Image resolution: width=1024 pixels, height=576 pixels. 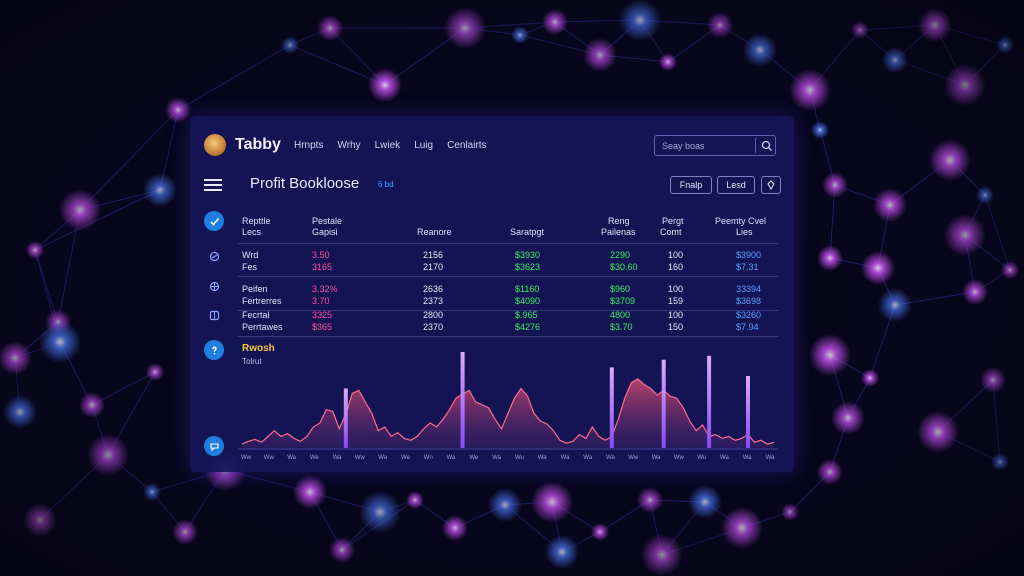 What do you see at coordinates (252, 361) in the screenshot?
I see `section-subtitle: Tolrut` at bounding box center [252, 361].